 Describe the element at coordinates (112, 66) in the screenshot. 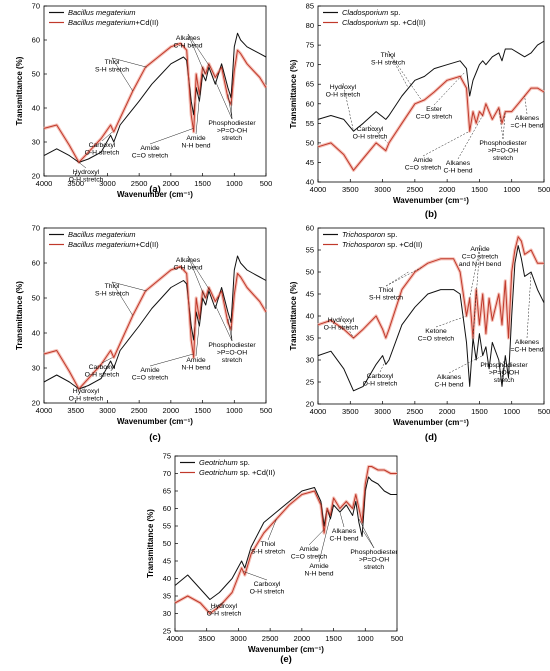

I see `annotation-text: Thiol S-H stretch` at that location.